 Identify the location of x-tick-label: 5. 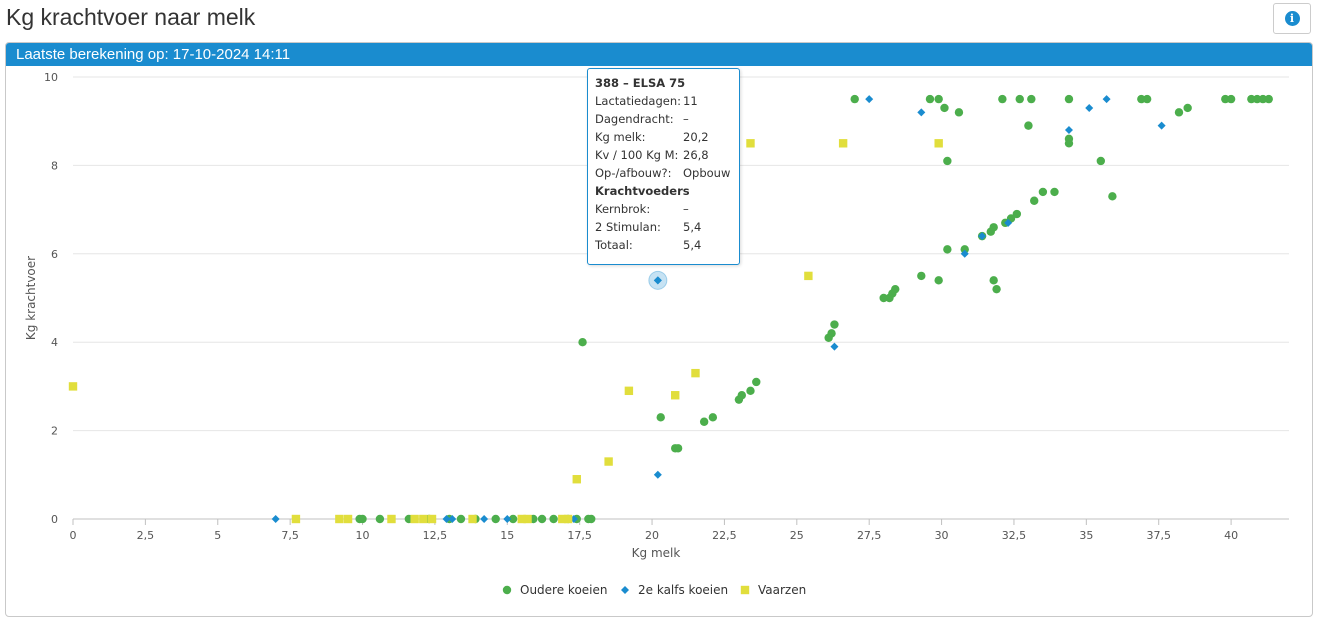
(217, 535).